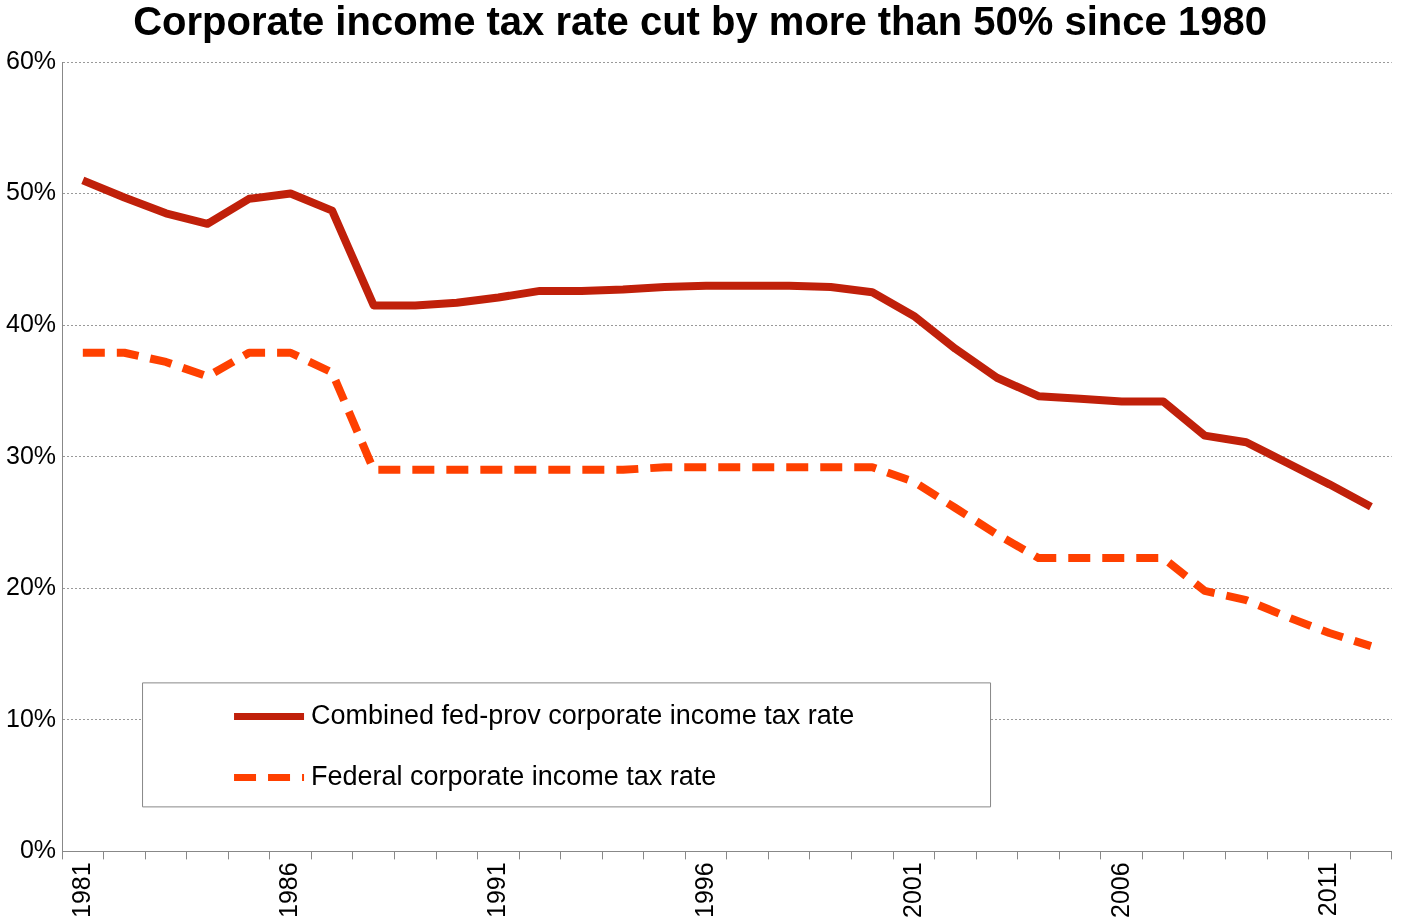 This screenshot has width=1404, height=921. I want to click on y-tick-label: 50%, so click(31, 191).